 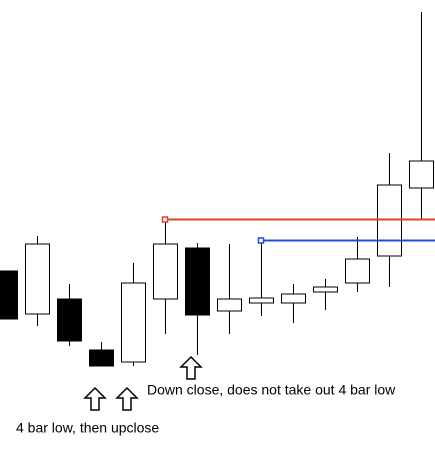 What do you see at coordinates (143, 383) in the screenshot?
I see `arrows` at bounding box center [143, 383].